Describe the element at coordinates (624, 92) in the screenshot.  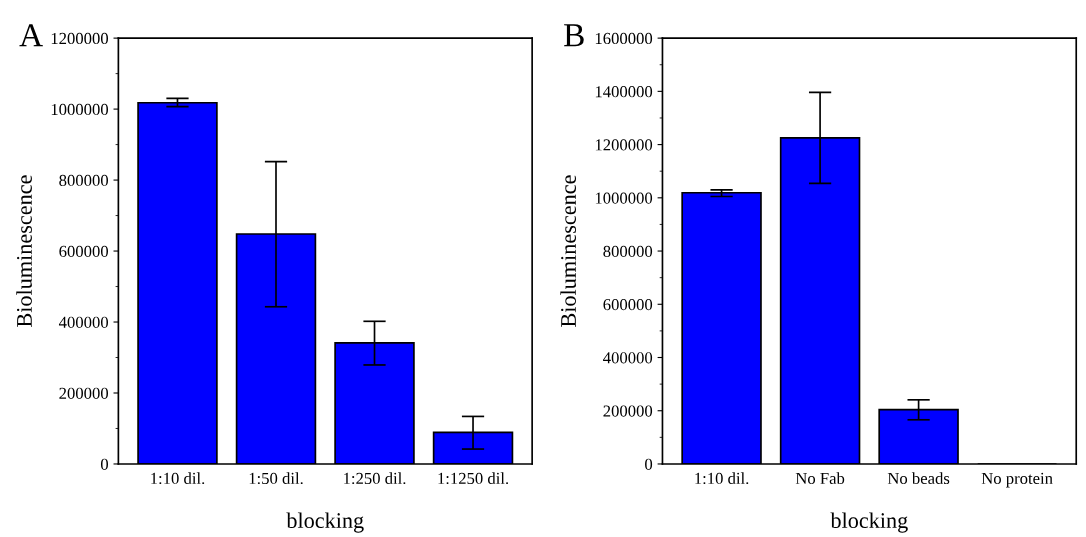
I see `y-tick-label: 1400000` at that location.